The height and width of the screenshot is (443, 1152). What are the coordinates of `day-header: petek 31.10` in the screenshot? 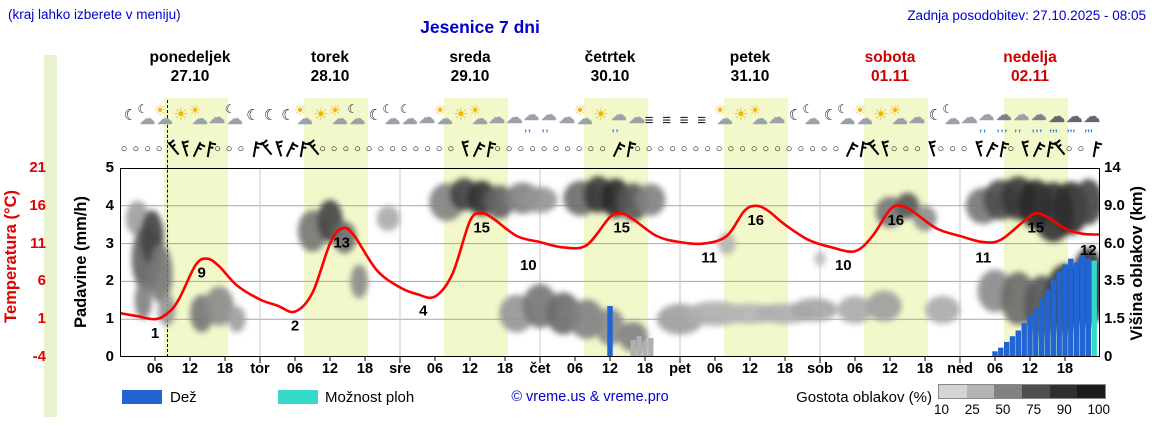 It's located at (750, 67).